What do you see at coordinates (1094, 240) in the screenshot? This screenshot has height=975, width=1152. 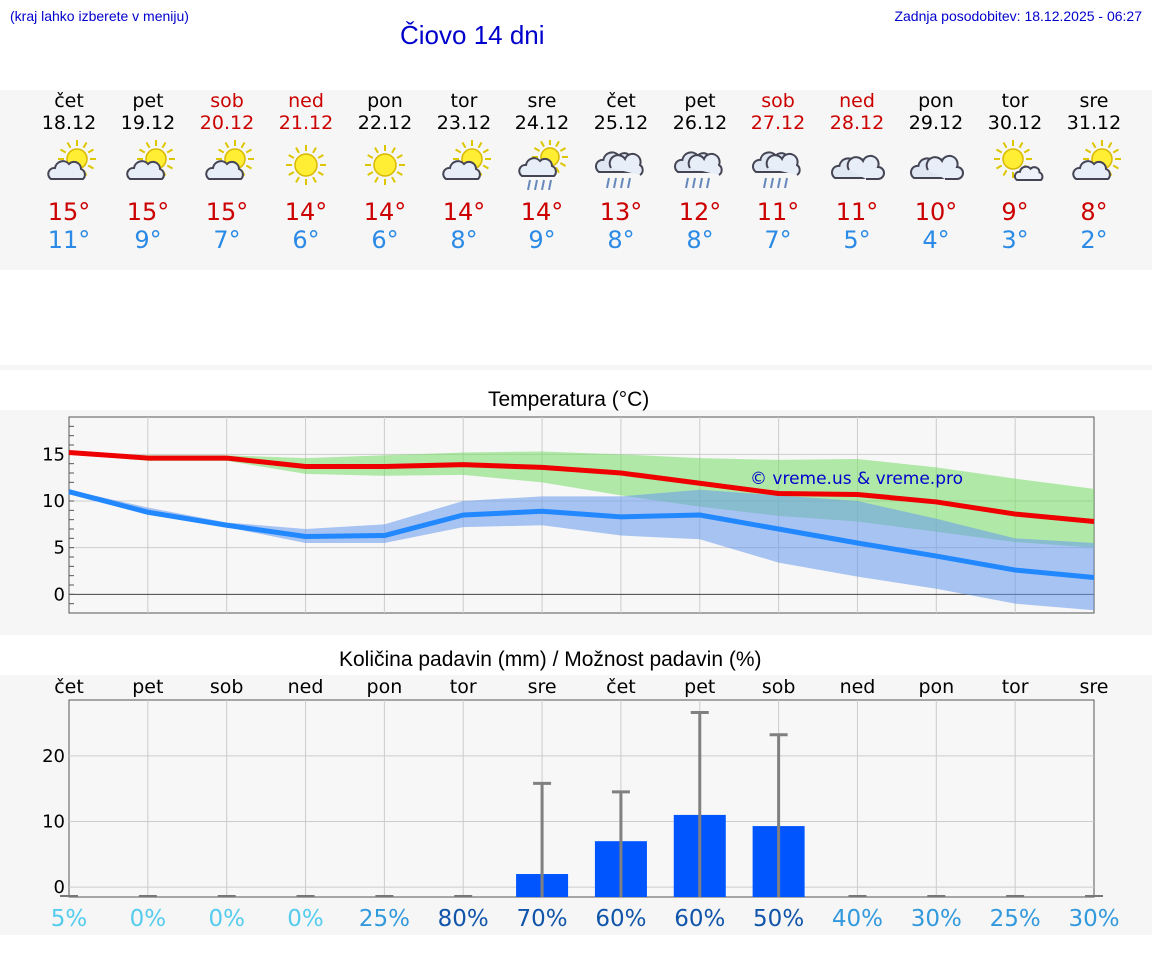 I see `min-temperature: 2°` at bounding box center [1094, 240].